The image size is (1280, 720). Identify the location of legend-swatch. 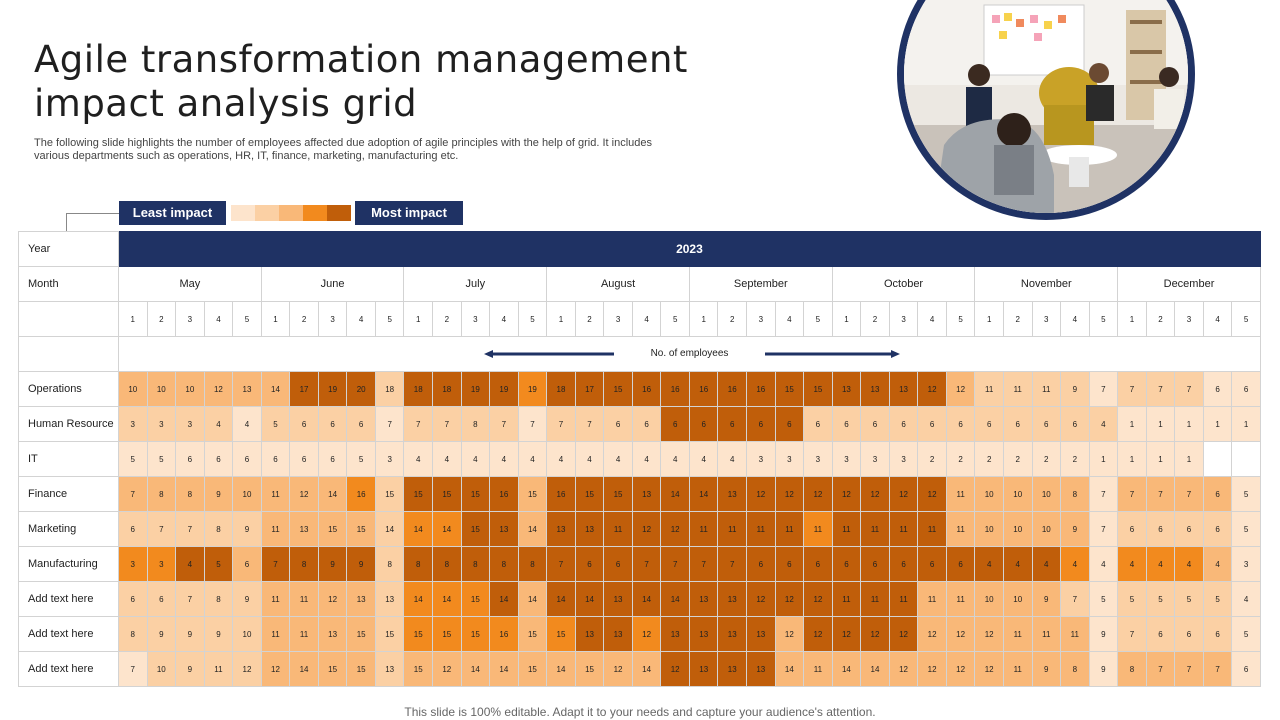
(291, 213).